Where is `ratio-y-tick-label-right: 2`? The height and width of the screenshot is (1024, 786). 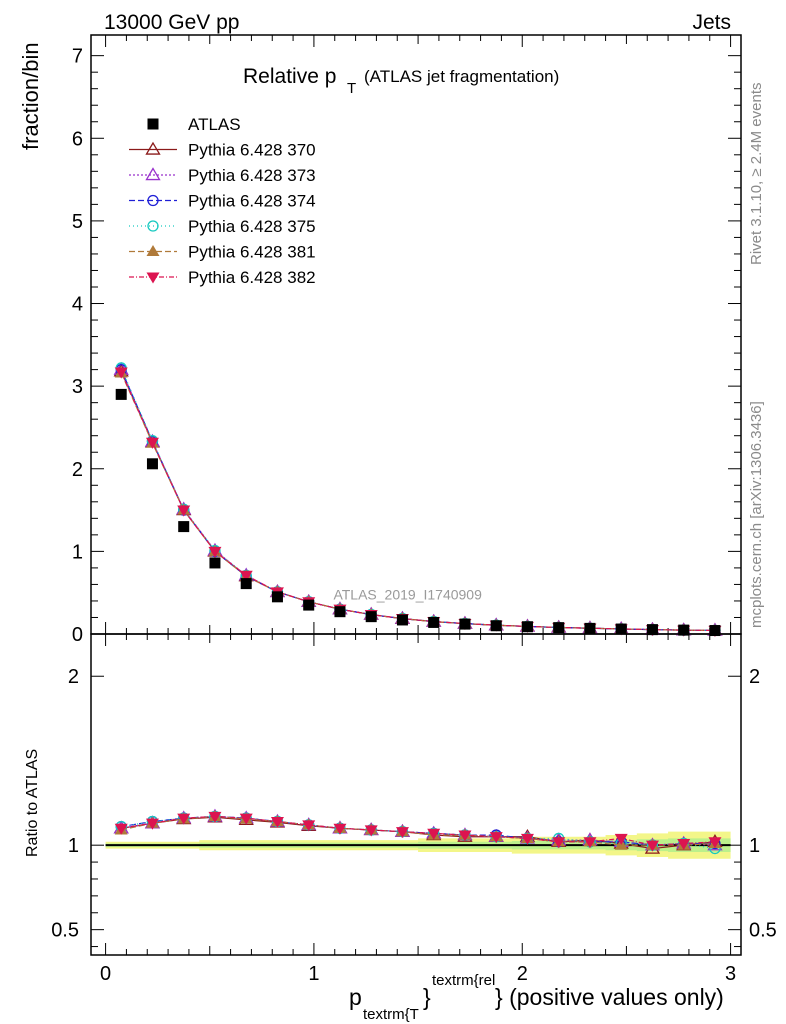
ratio-y-tick-label-right: 2 is located at coordinates (754, 677).